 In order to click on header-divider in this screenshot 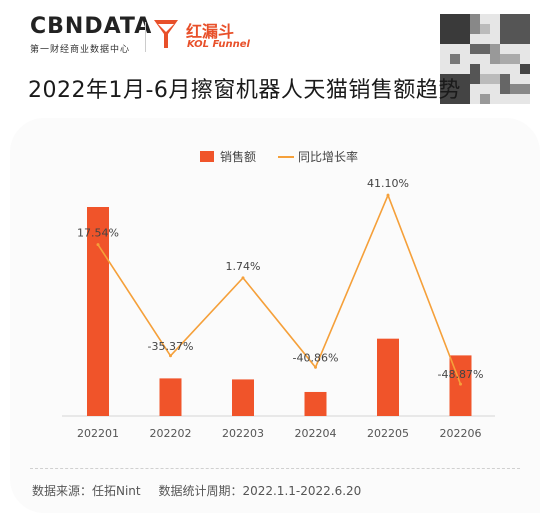, I will do `click(145, 37)`.